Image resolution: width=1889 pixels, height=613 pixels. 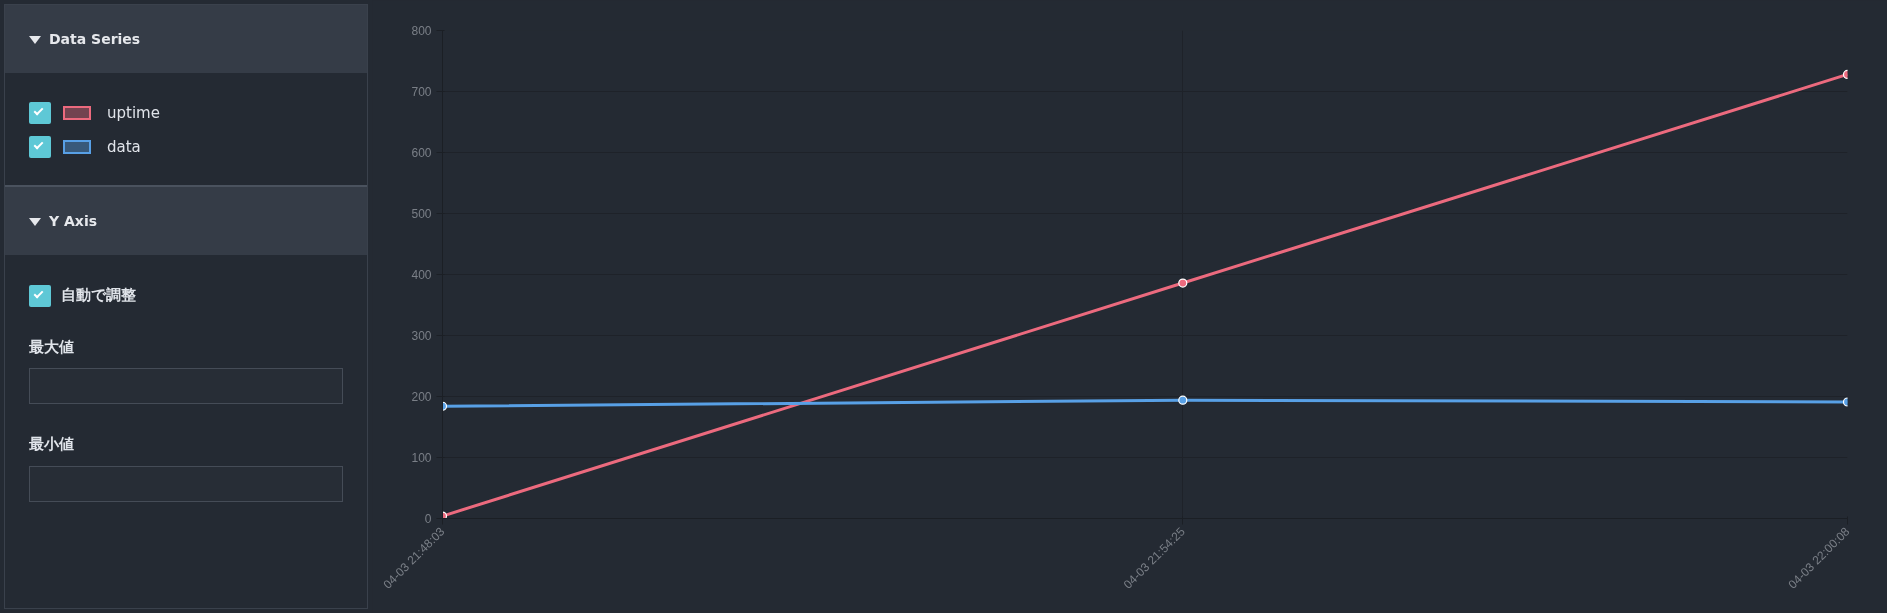 What do you see at coordinates (95, 39) in the screenshot?
I see `text: Data Series` at bounding box center [95, 39].